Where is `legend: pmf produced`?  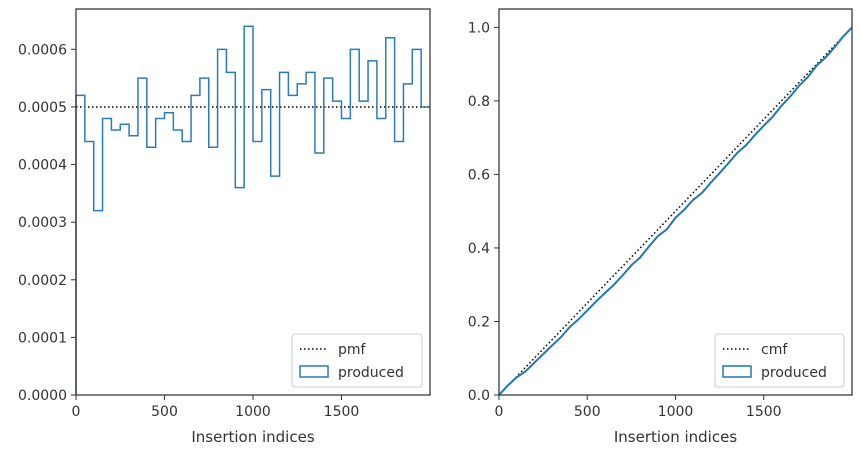
legend: pmf produced is located at coordinates (357, 360).